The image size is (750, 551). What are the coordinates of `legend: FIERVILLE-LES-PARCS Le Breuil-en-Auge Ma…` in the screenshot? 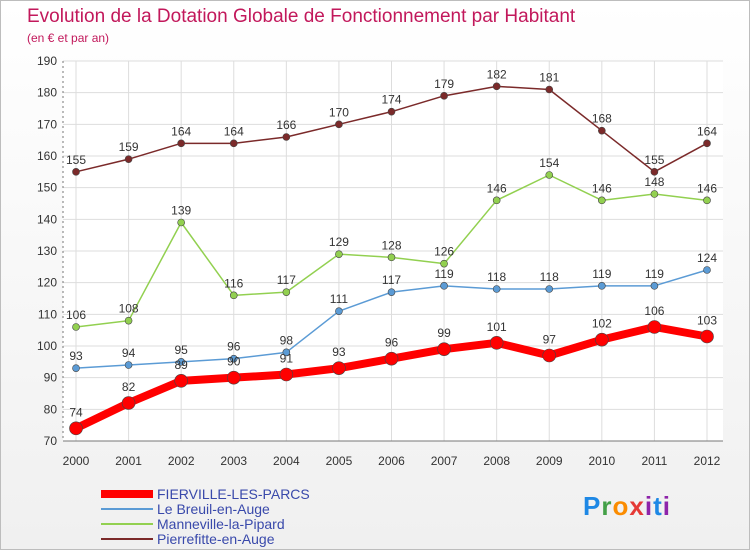 It's located at (205, 516).